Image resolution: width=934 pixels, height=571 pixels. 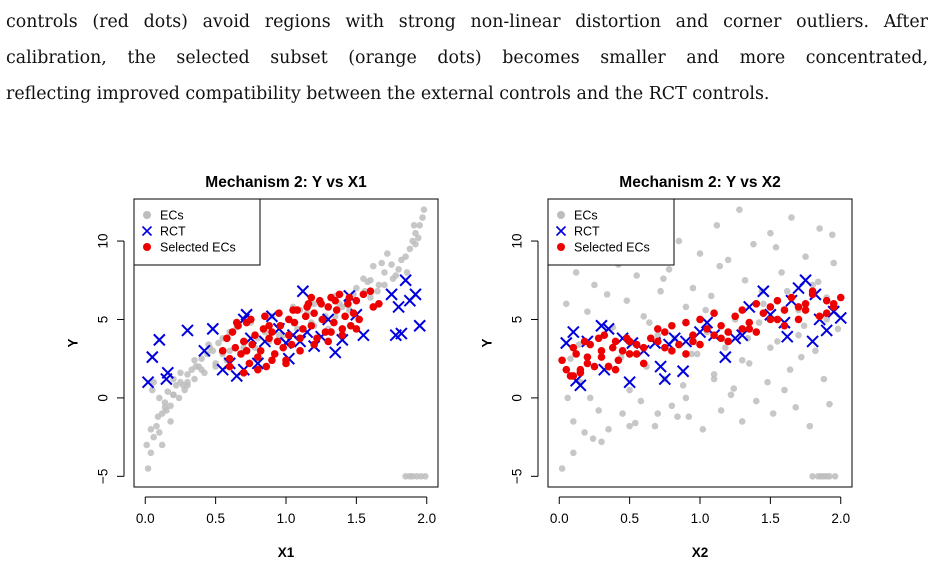 What do you see at coordinates (147, 231) in the screenshot?
I see `legend-marker-rct` at bounding box center [147, 231].